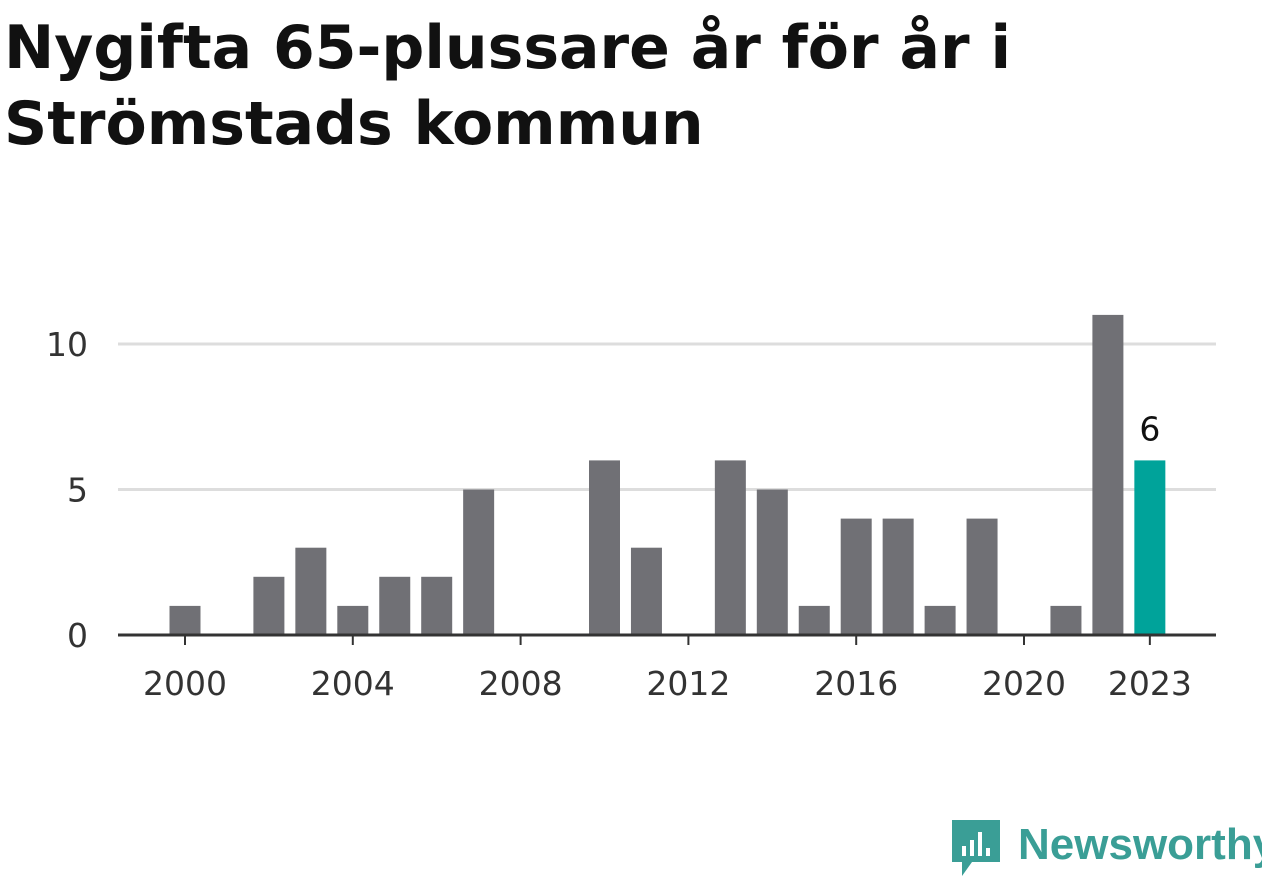  I want to click on brand-name: Newsworthy, so click(1140, 844).